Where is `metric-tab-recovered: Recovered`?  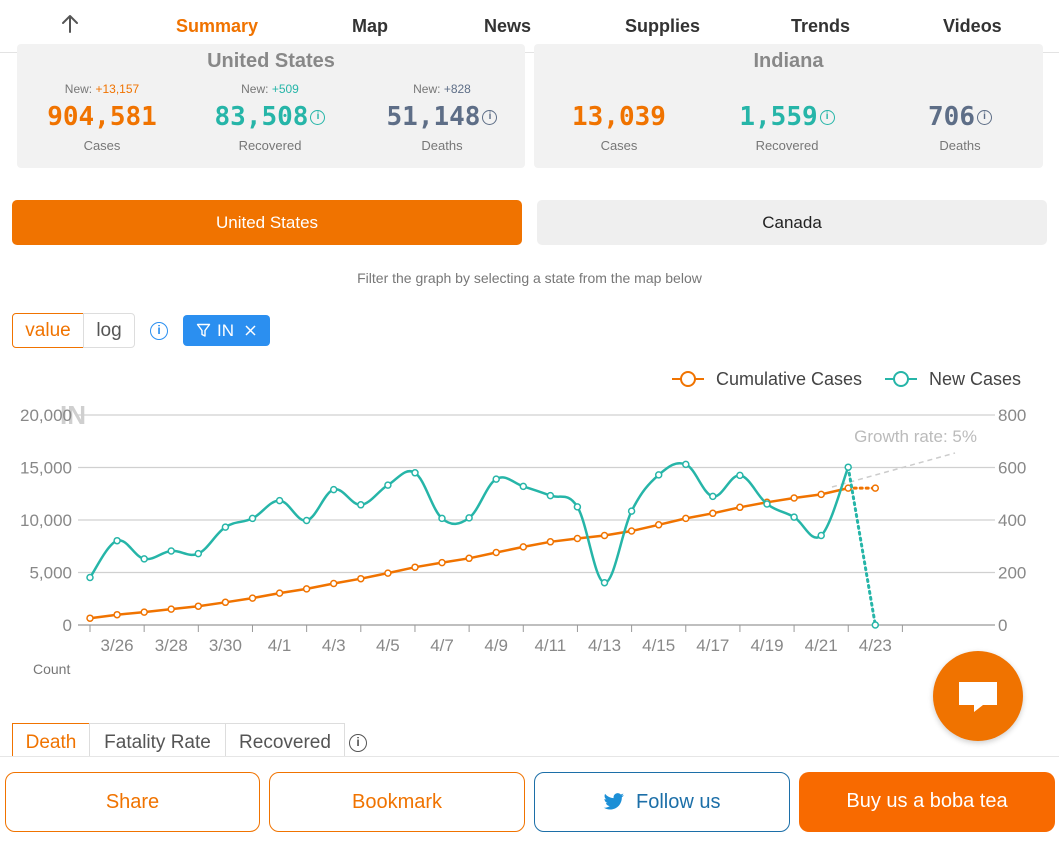 metric-tab-recovered: Recovered is located at coordinates (285, 740).